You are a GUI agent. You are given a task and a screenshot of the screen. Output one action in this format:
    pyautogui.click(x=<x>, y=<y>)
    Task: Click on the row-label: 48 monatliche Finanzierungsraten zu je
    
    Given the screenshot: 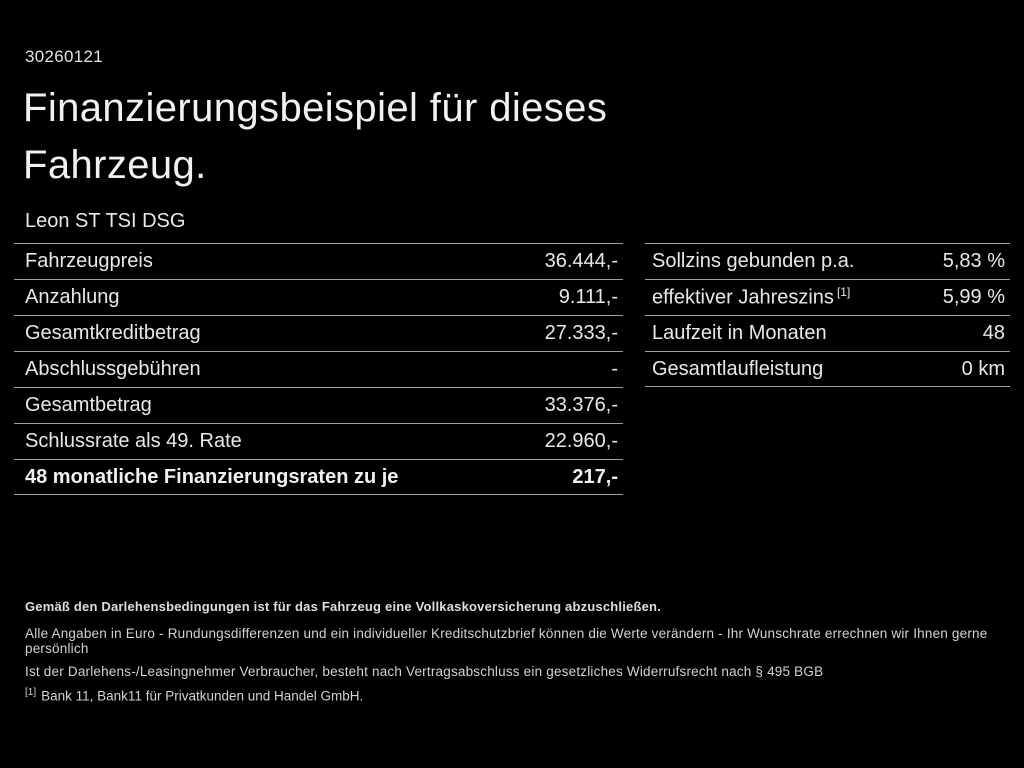 What is the action you would take?
    pyautogui.click(x=212, y=476)
    